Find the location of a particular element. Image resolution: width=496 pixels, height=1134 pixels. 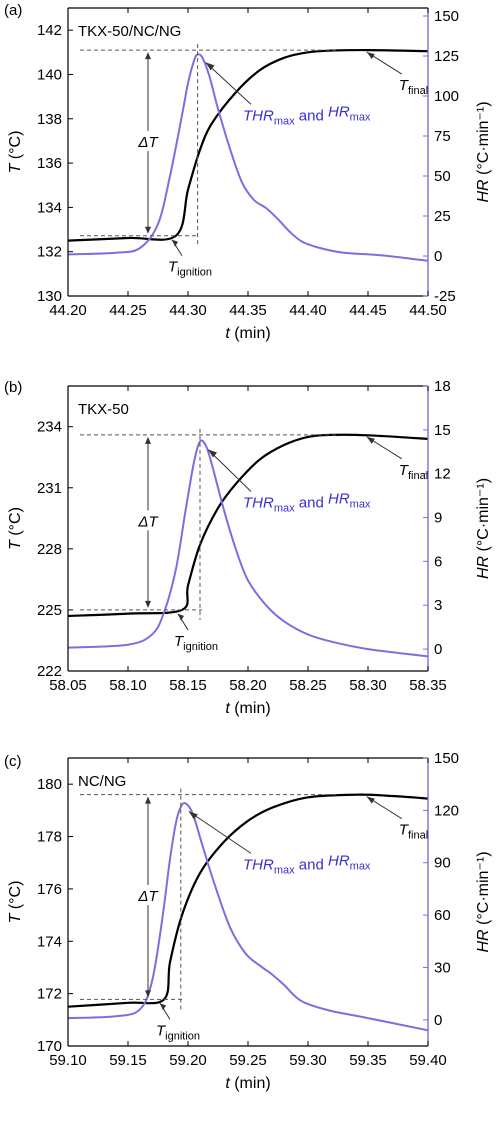

x-tick-label: 58.25 is located at coordinates (308, 685).